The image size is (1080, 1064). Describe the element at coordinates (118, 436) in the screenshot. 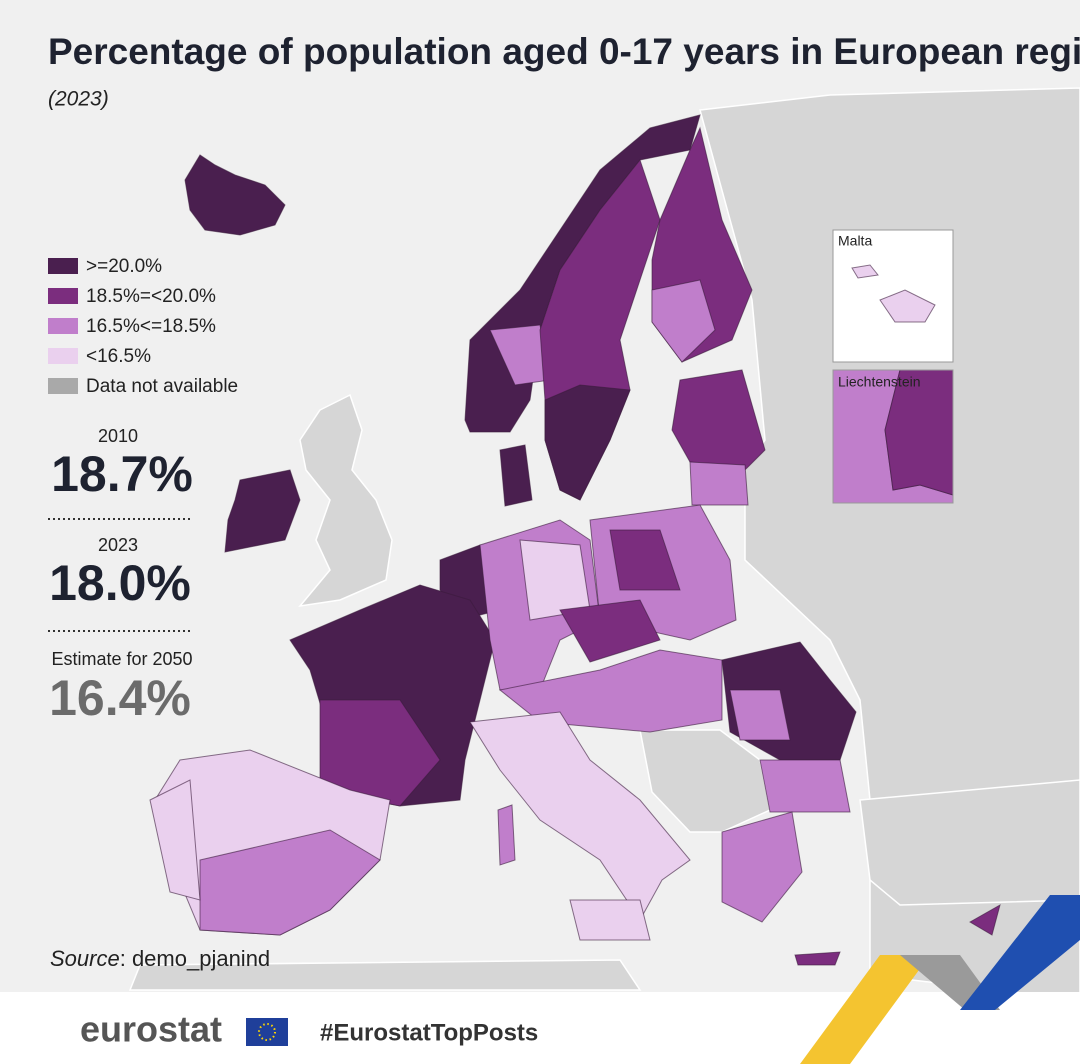

I see `stat-label: 2010` at that location.